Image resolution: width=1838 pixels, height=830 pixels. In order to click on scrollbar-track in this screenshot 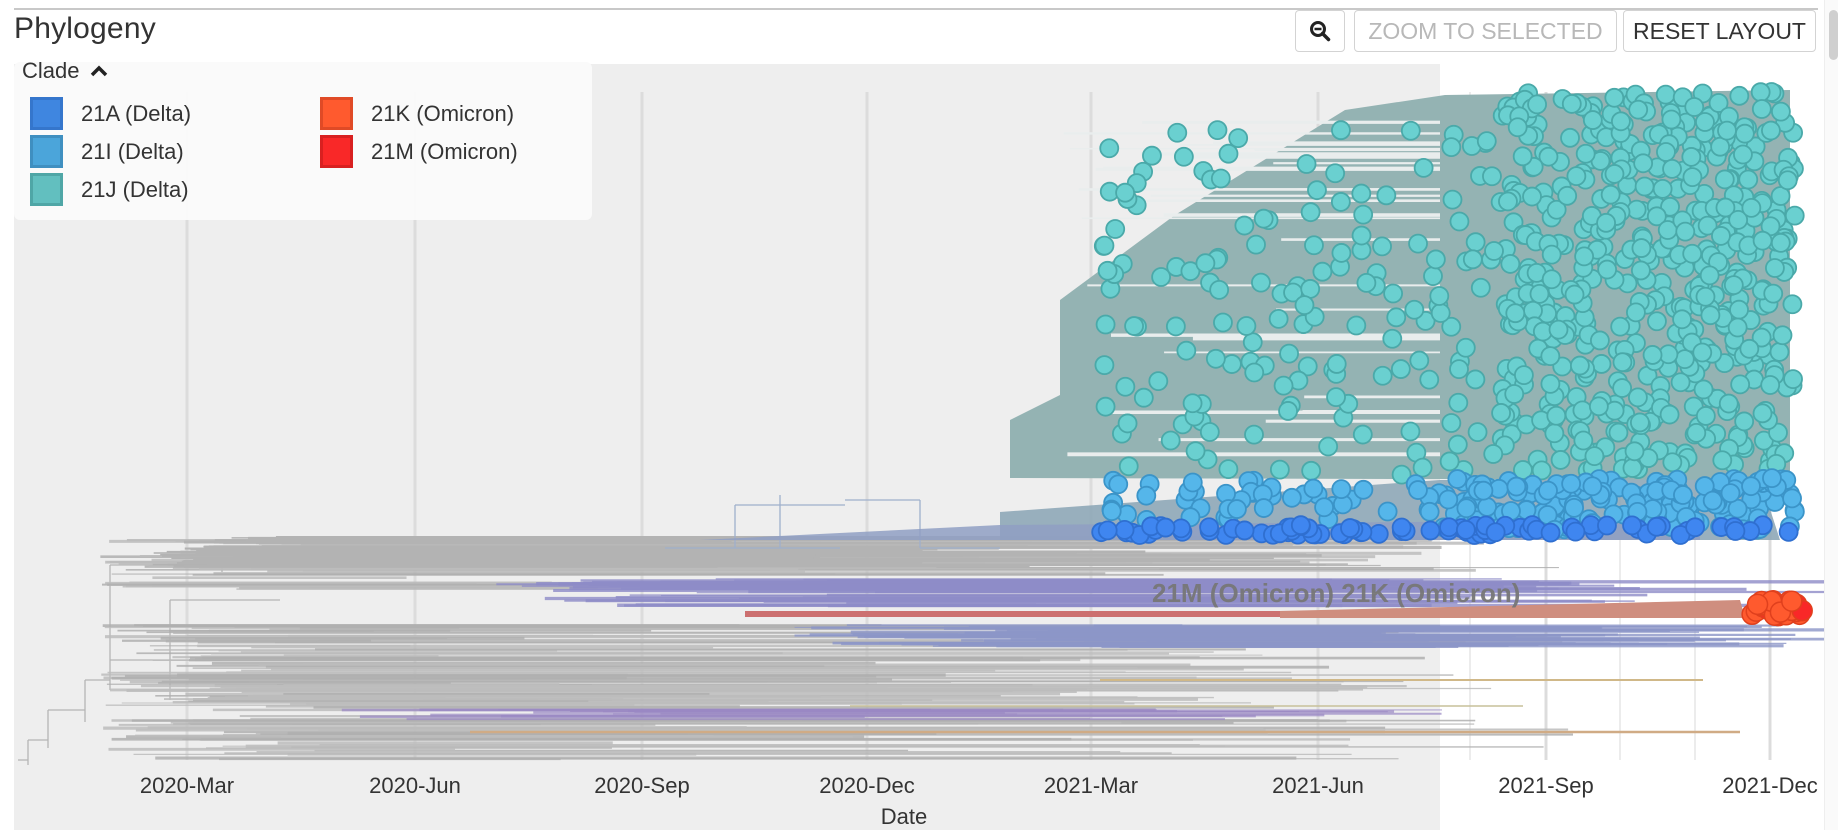, I will do `click(1831, 415)`.